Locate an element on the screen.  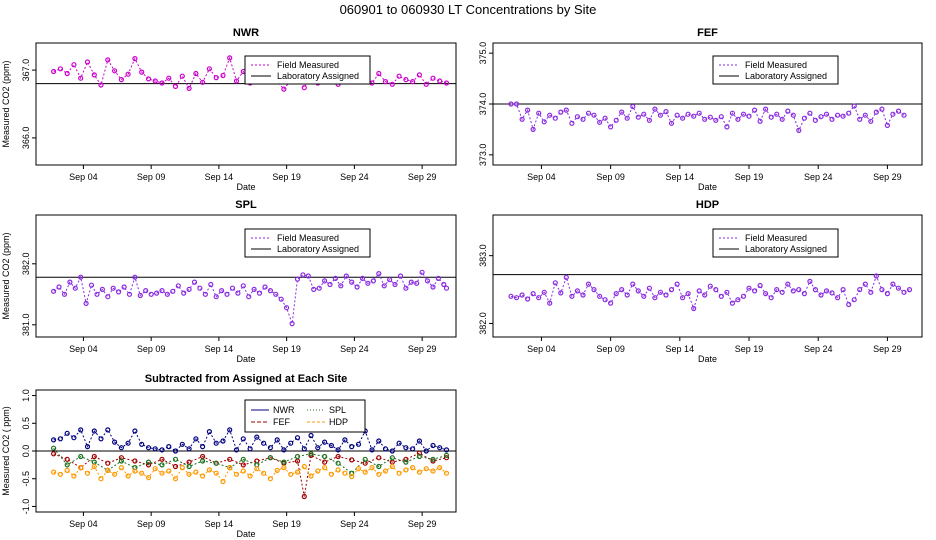
chart-title: HDP is located at coordinates (707, 205).